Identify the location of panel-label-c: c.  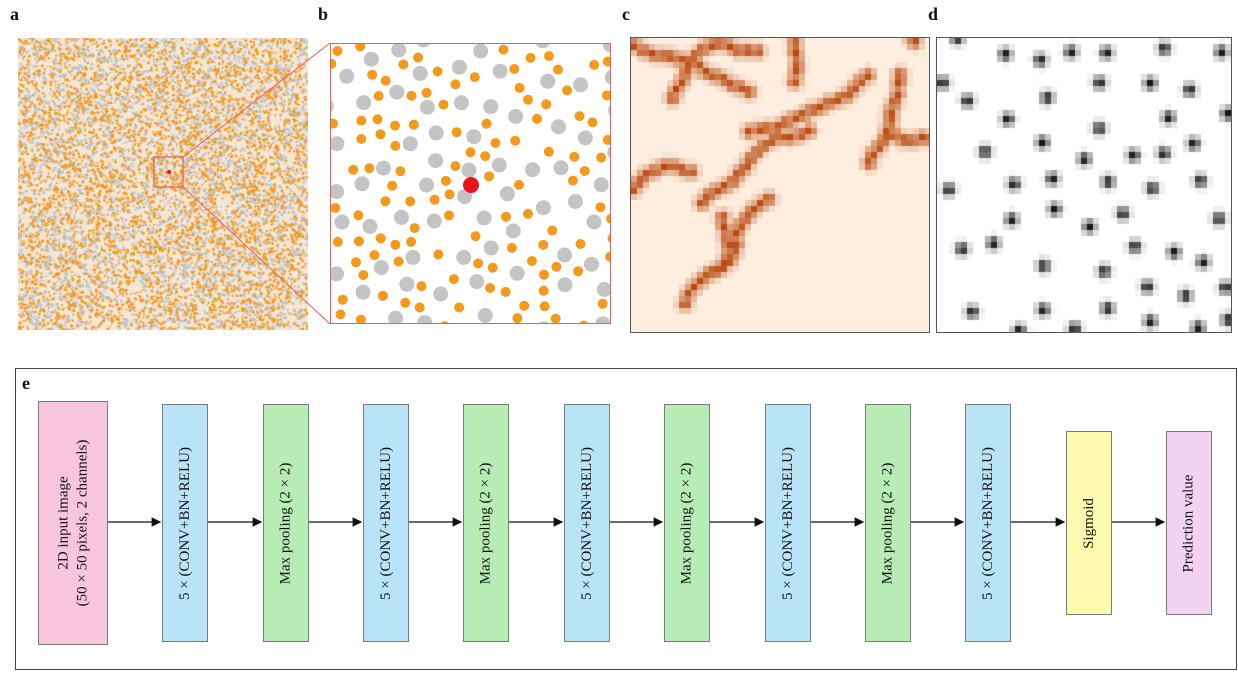
(626, 14).